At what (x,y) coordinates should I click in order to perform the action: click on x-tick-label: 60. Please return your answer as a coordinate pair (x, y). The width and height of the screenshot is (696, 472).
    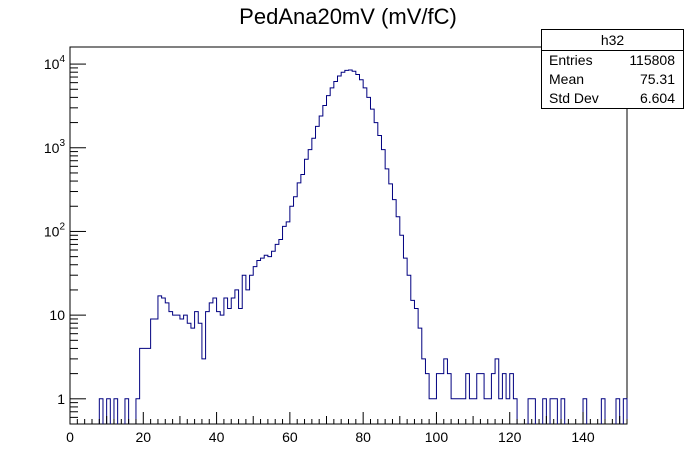
    Looking at the image, I should click on (290, 437).